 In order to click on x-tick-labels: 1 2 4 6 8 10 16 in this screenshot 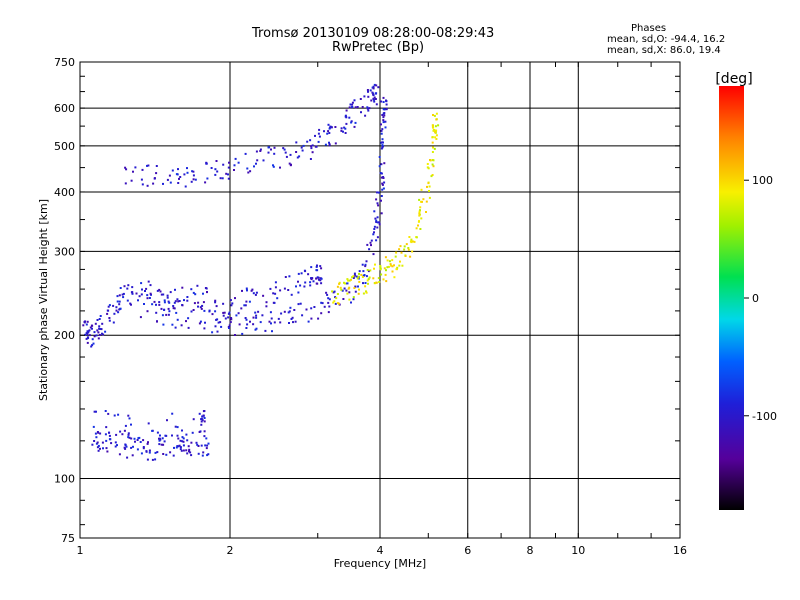, I will do `click(382, 550)`.